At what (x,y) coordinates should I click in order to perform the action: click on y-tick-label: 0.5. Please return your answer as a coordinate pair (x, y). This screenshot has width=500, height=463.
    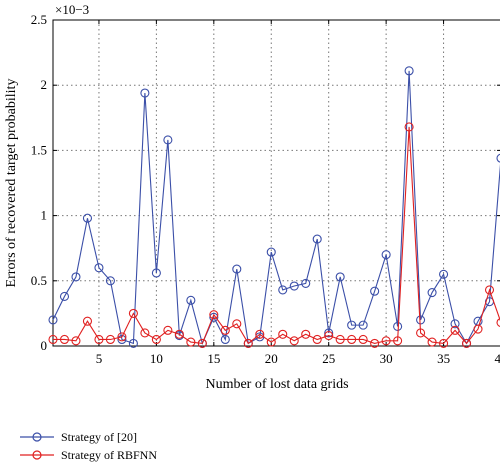
    Looking at the image, I should click on (39, 280).